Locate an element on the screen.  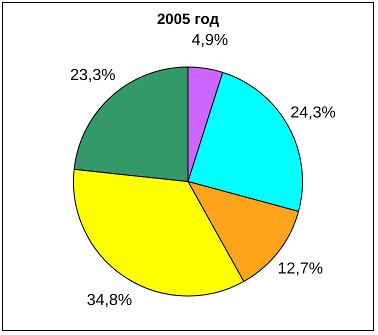
data-label: 34,8% is located at coordinates (109, 300).